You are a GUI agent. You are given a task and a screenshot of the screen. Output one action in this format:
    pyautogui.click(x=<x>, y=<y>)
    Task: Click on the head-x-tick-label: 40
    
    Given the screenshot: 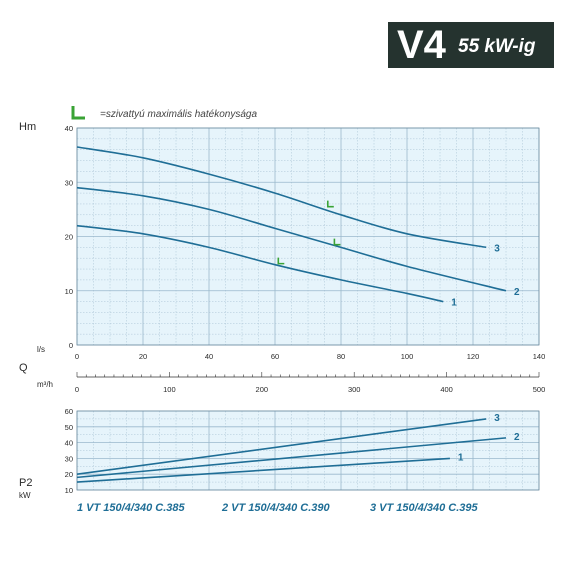 What is the action you would take?
    pyautogui.click(x=209, y=356)
    